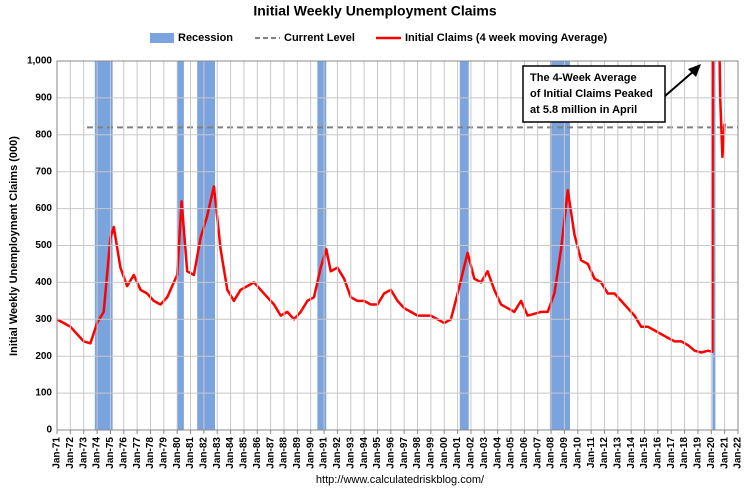  I want to click on legend-label: Initial Claims (4 week moving Average), so click(506, 38).